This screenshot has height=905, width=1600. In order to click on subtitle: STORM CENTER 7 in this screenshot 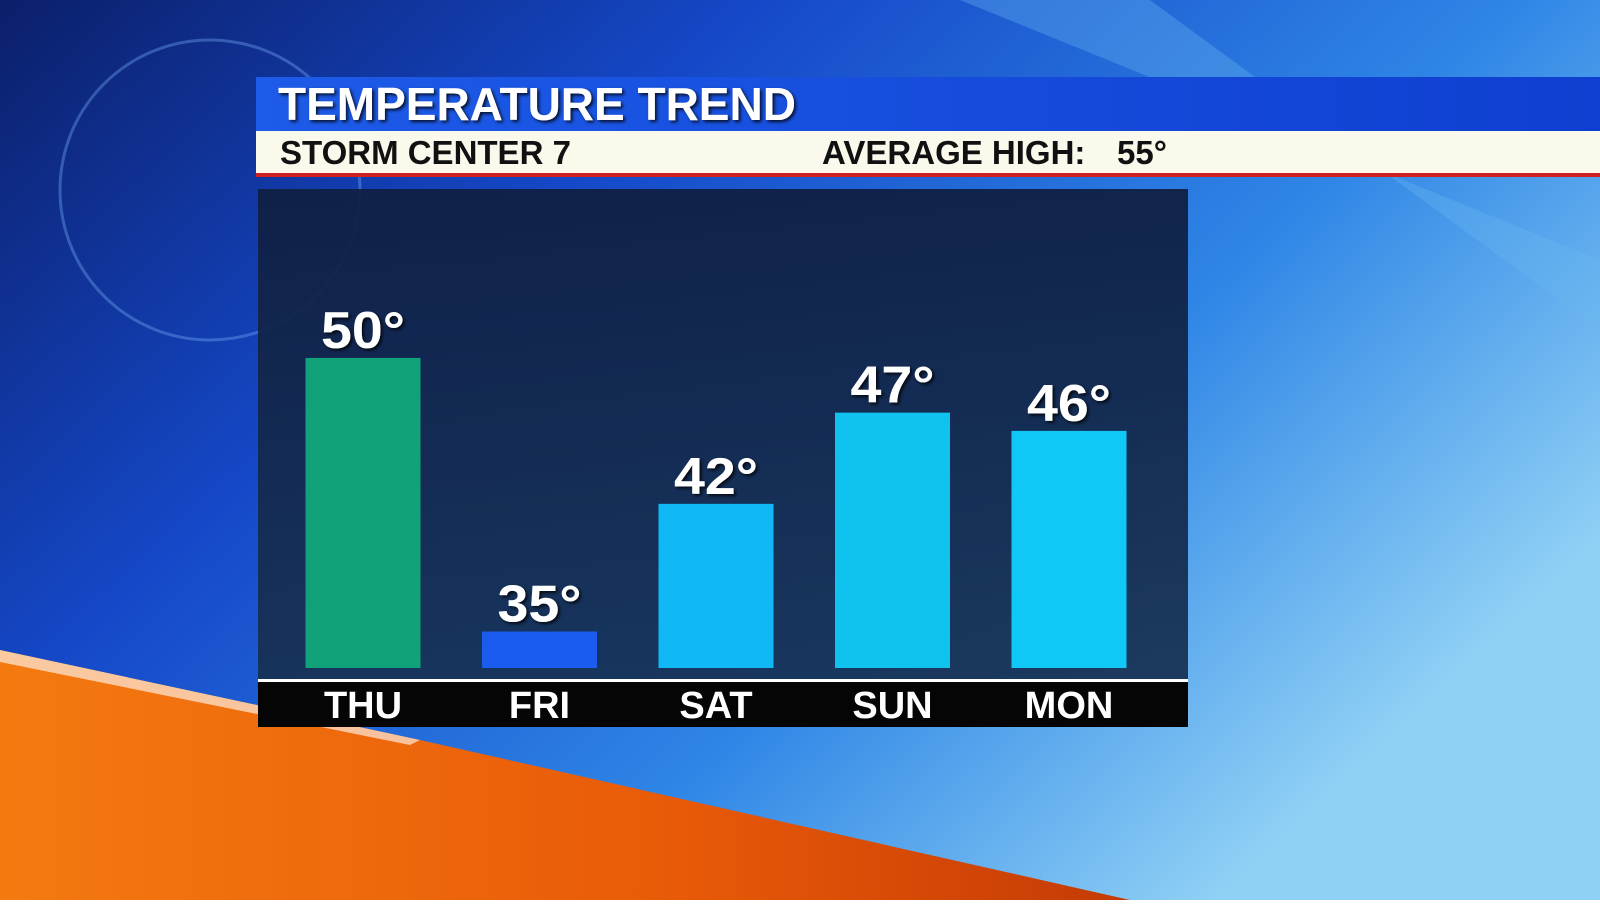, I will do `click(425, 152)`.